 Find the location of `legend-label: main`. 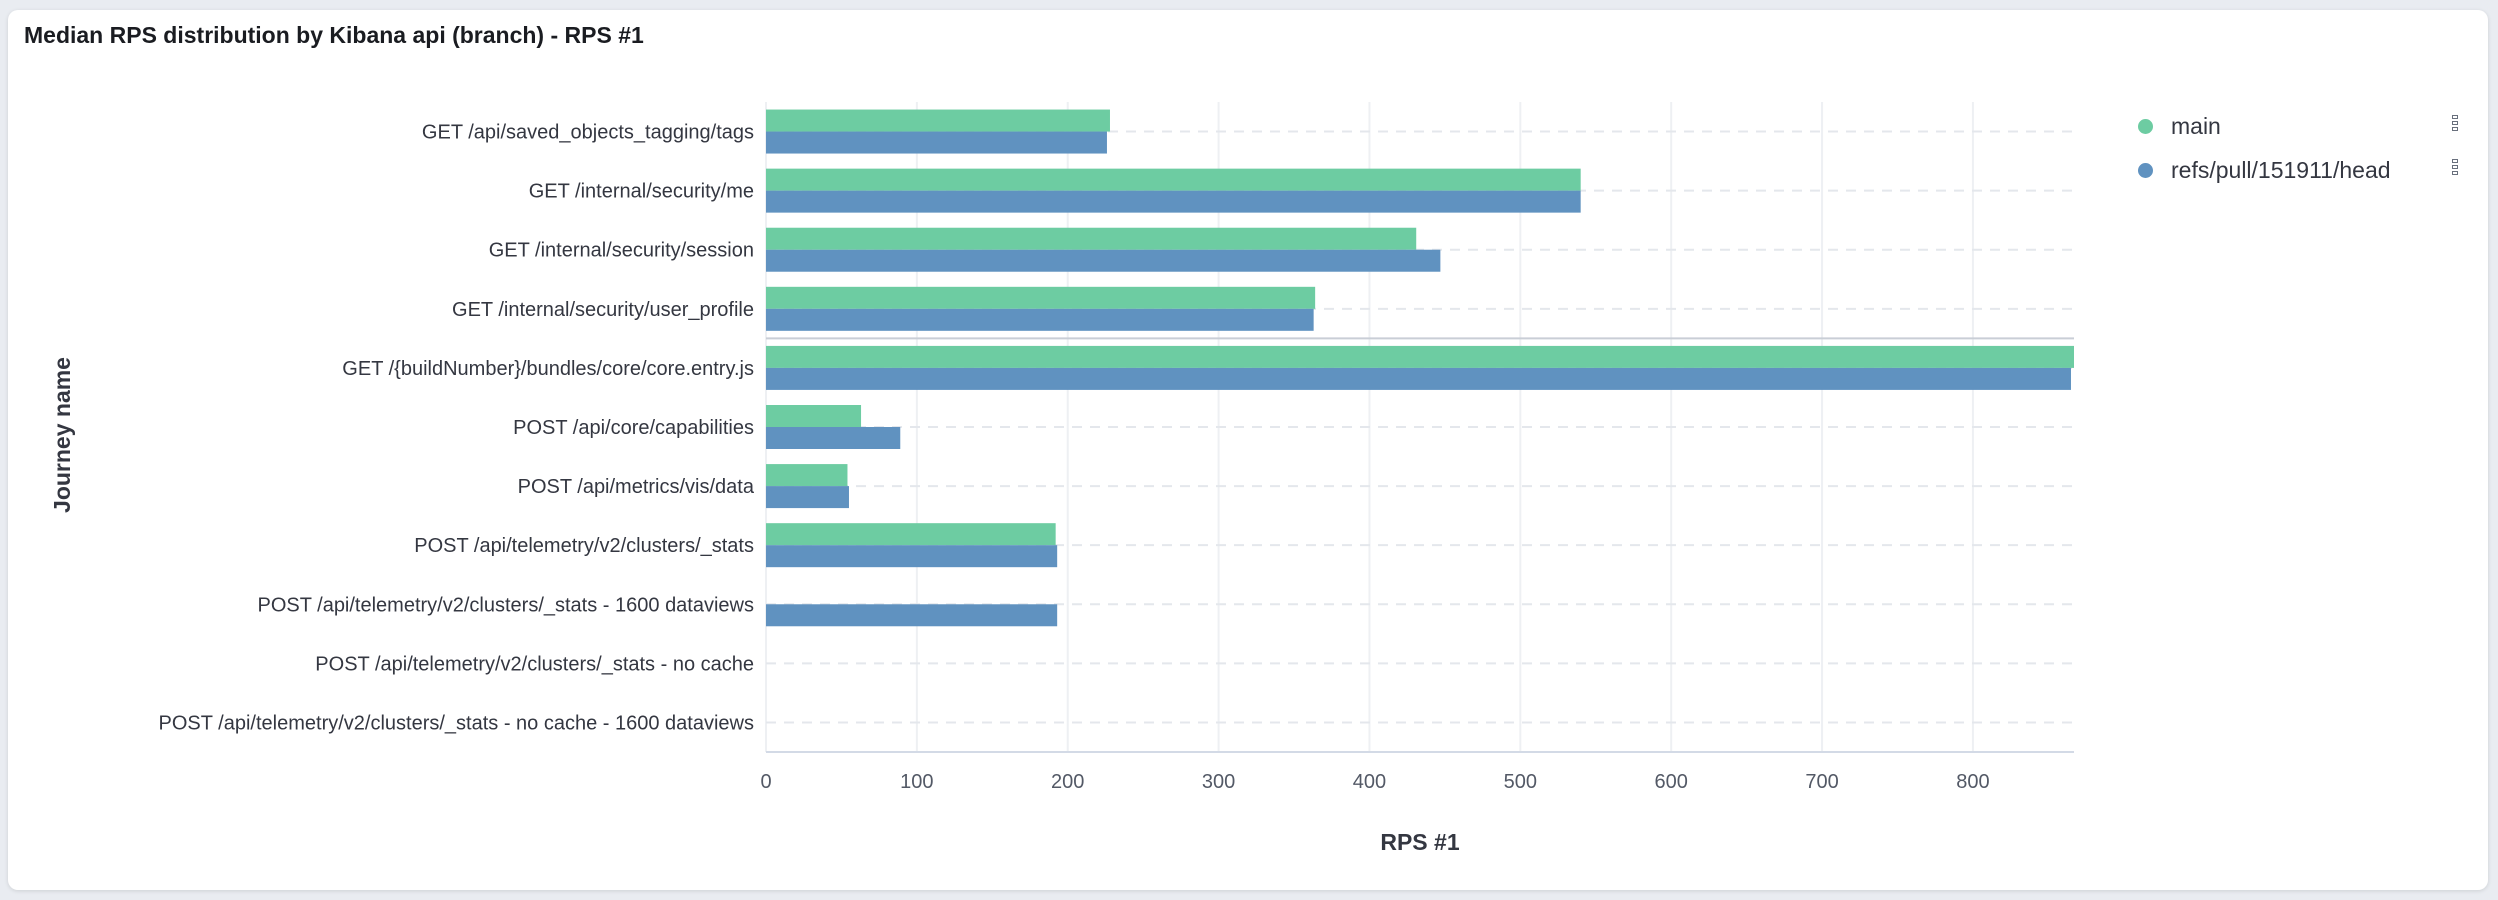

legend-label: main is located at coordinates (2196, 125).